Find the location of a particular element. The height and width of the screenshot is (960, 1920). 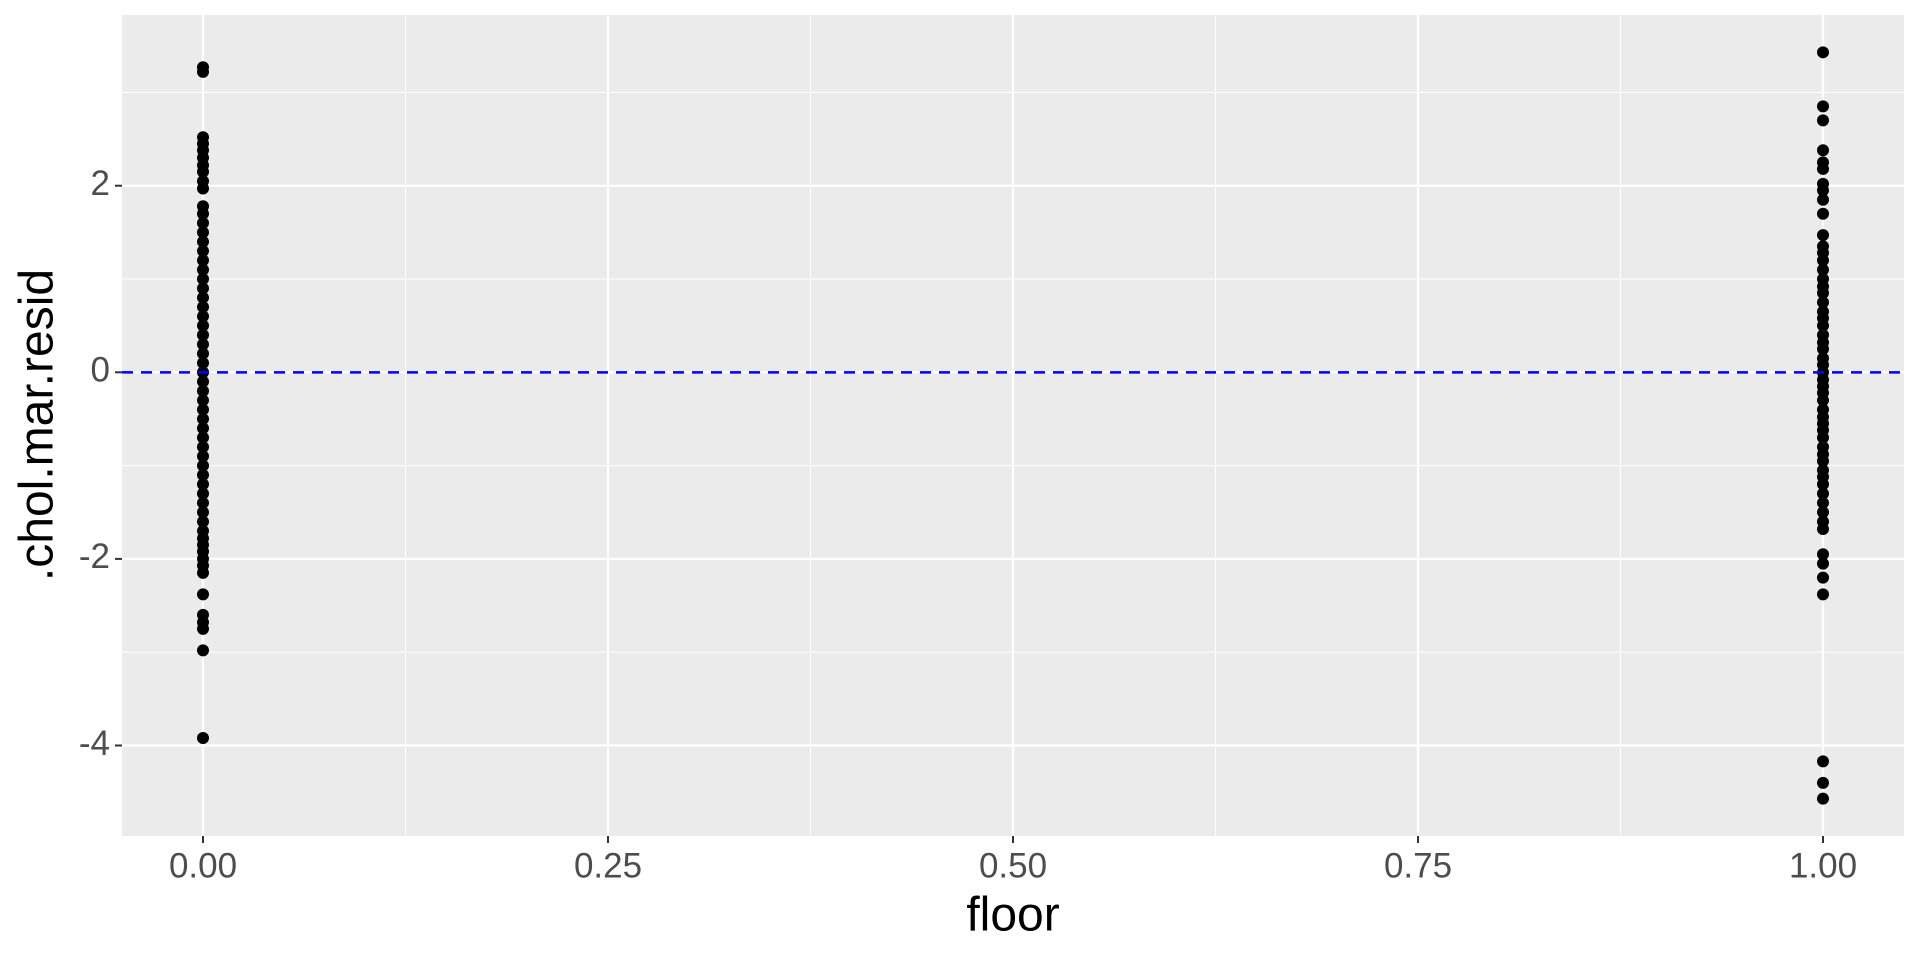

y-tick-label: 2 is located at coordinates (100, 183).